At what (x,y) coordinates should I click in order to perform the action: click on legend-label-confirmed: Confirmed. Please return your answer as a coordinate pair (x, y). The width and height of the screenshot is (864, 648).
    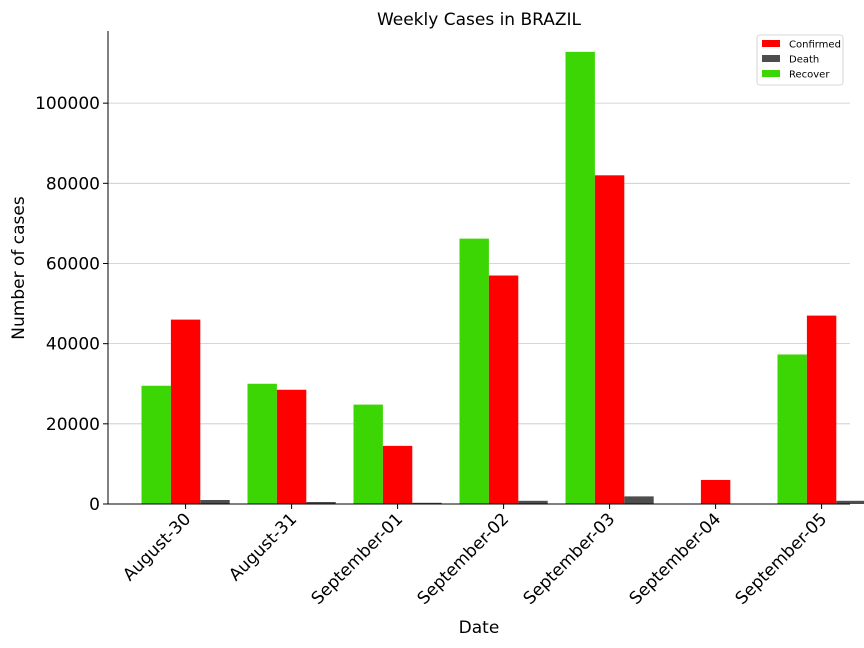
    Looking at the image, I should click on (815, 45).